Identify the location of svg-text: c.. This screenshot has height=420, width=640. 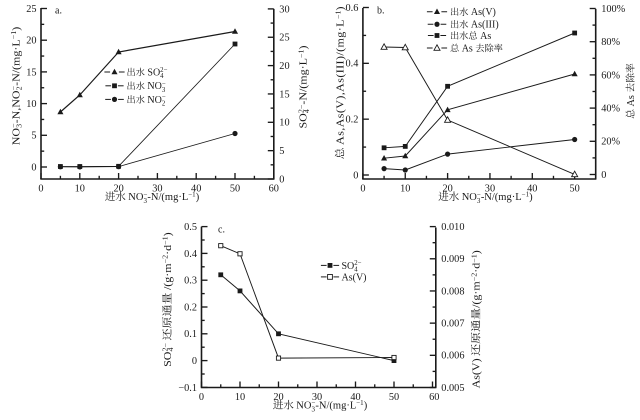
(221, 230).